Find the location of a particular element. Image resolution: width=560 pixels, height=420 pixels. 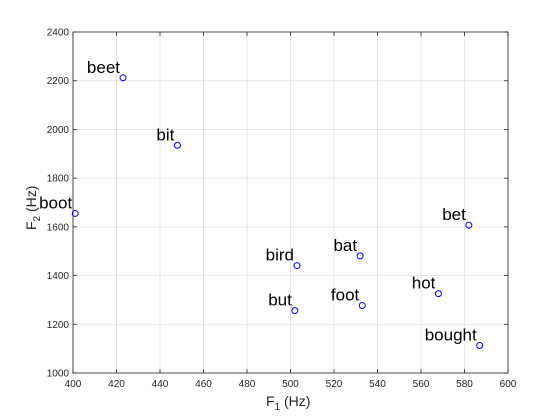

y-axis-label-sub: 2 is located at coordinates (37, 218).